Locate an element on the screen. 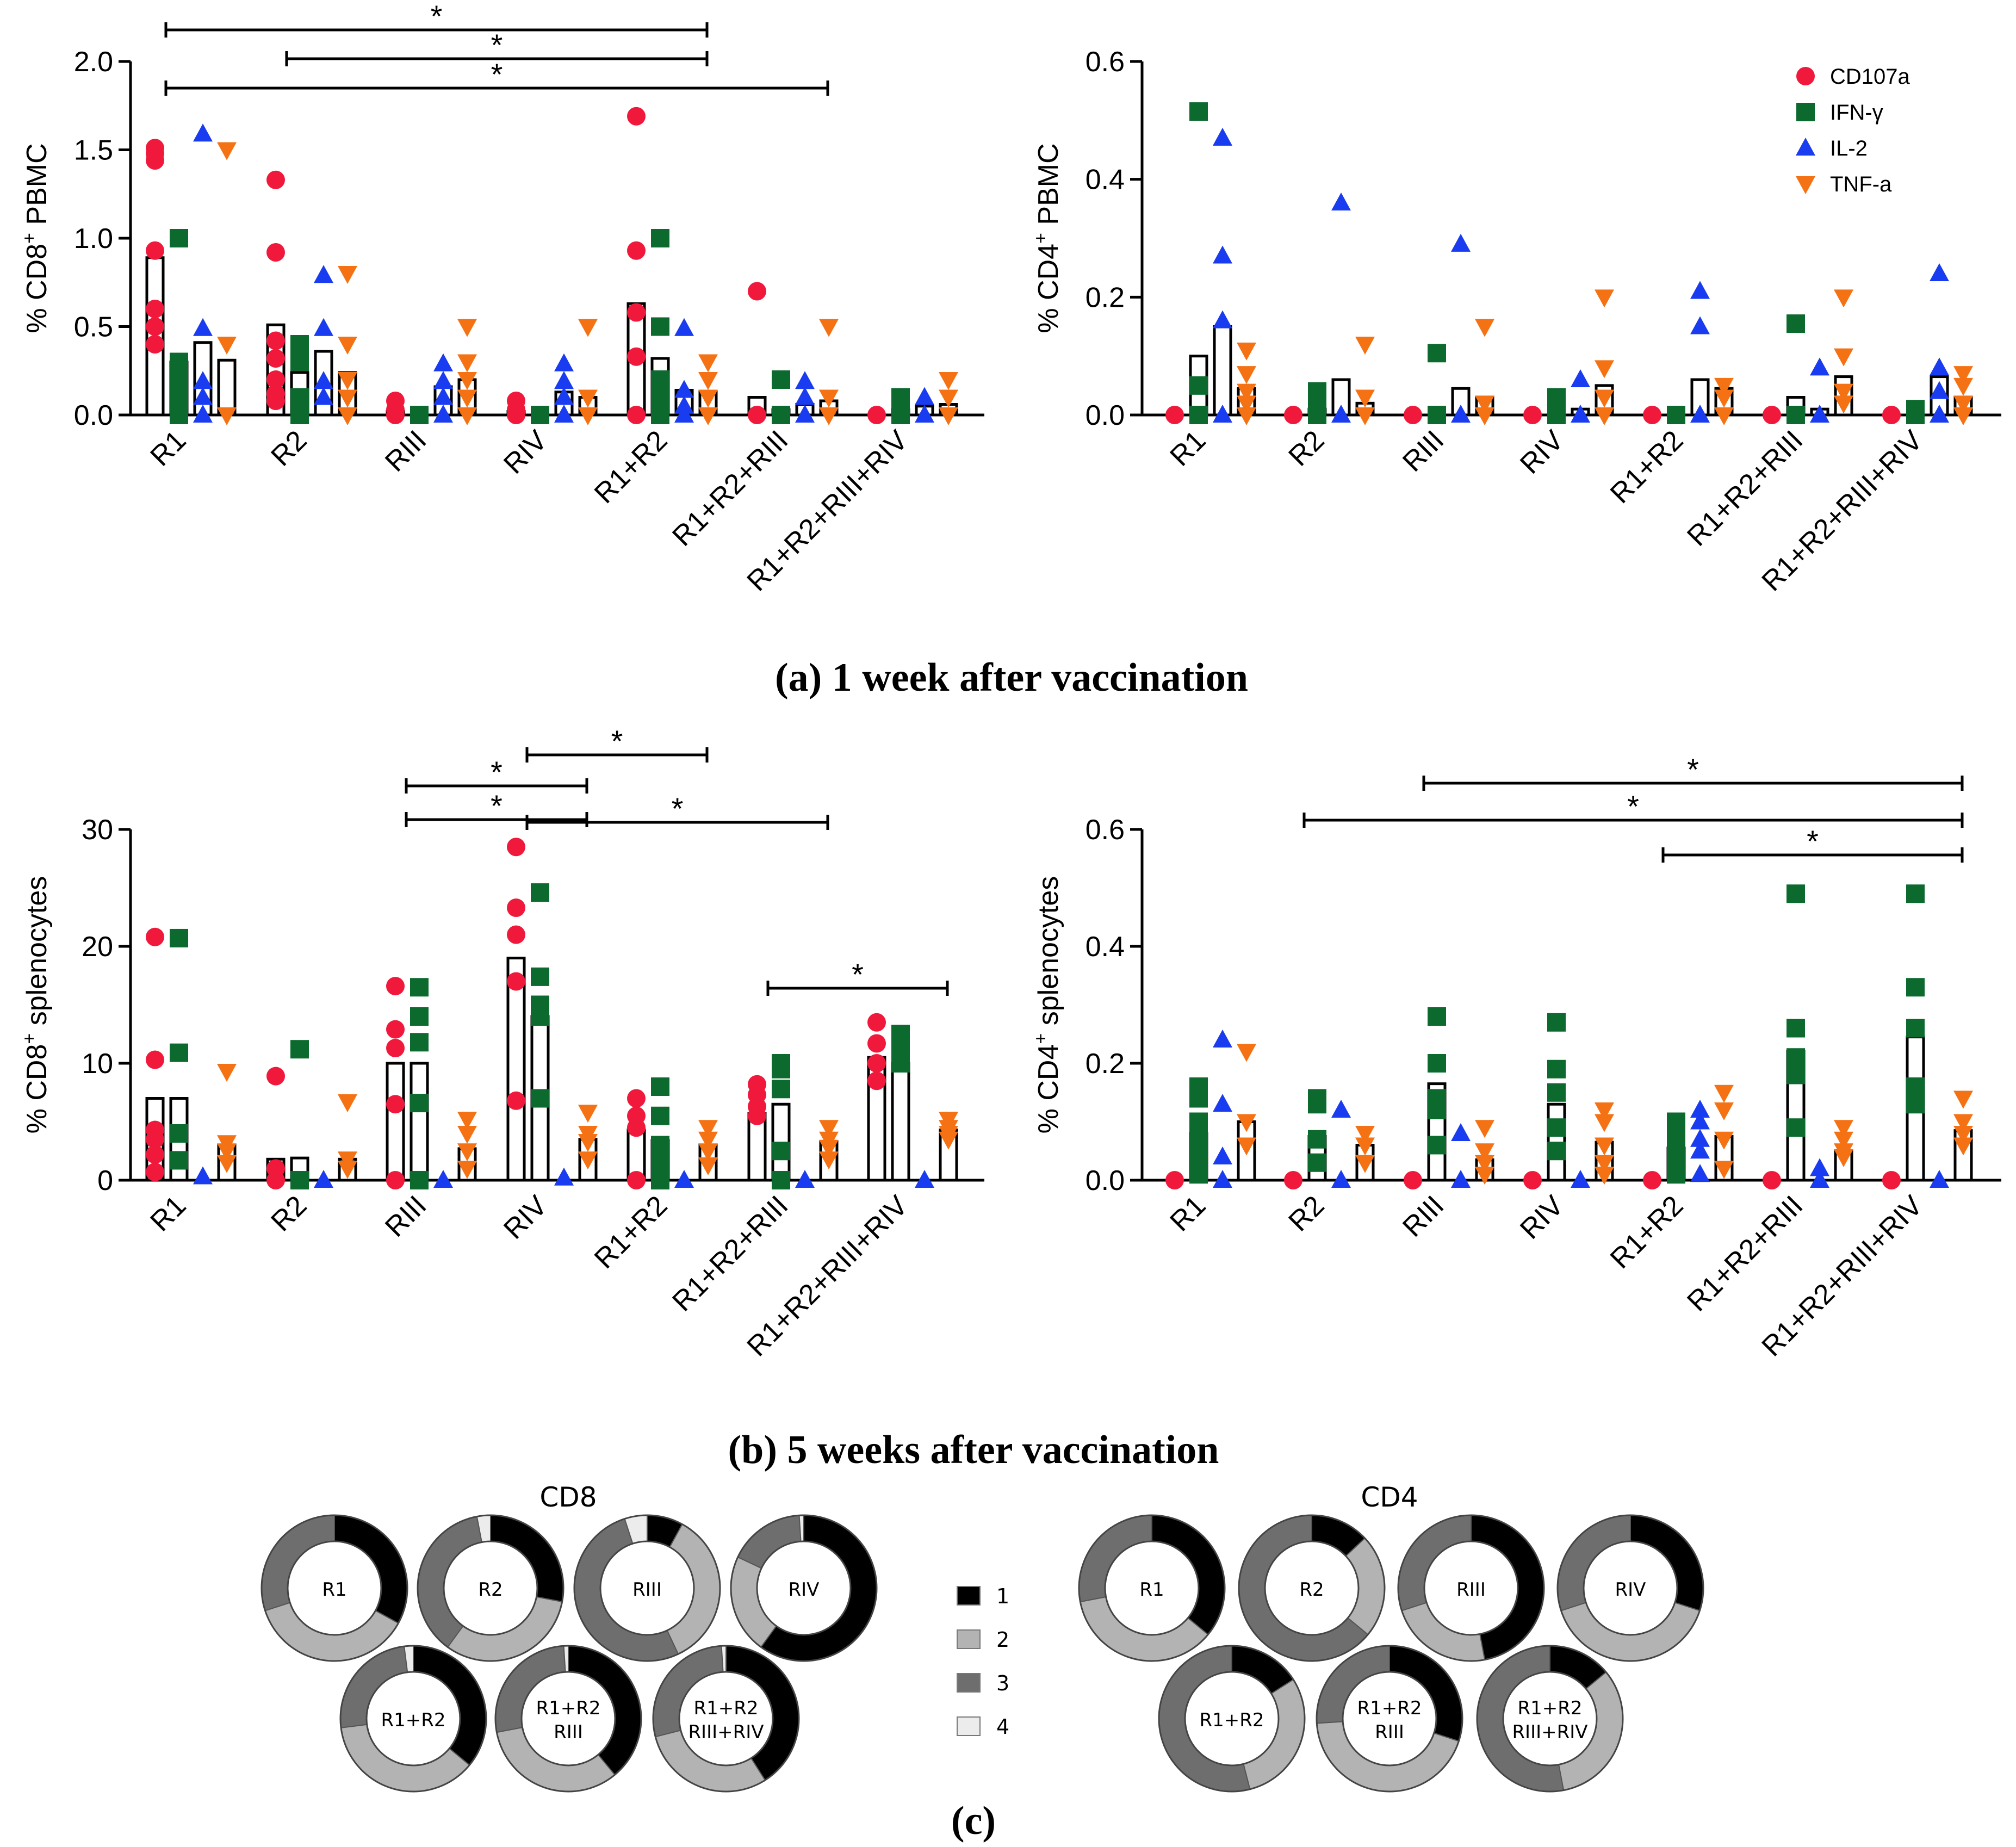  y-axis-label: % CD8+ splenocytes is located at coordinates (36, 1005).